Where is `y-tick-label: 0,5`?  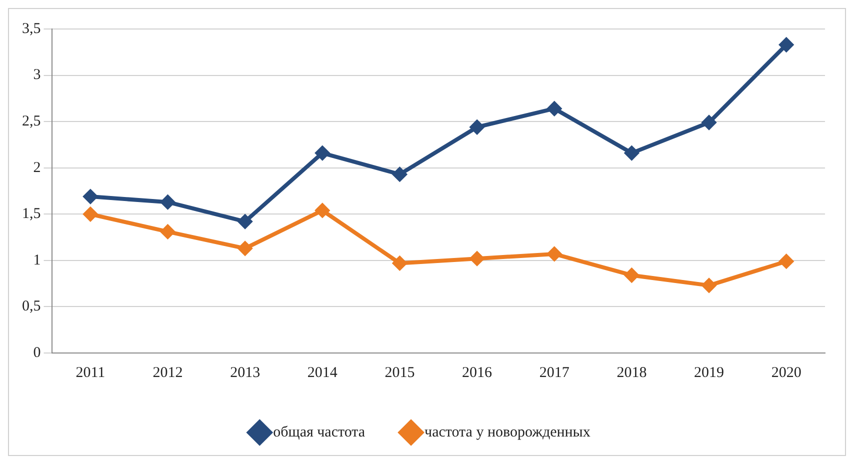 y-tick-label: 0,5 is located at coordinates (31, 306).